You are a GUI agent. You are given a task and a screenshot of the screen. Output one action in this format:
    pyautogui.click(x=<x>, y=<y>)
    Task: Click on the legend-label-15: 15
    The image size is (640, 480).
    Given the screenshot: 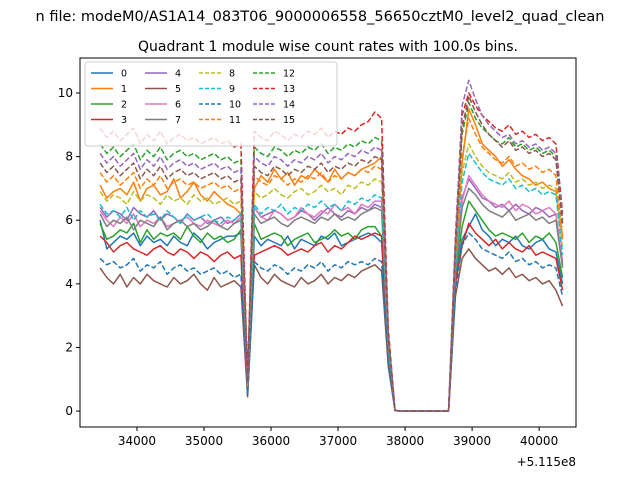 What is the action you would take?
    pyautogui.click(x=289, y=120)
    